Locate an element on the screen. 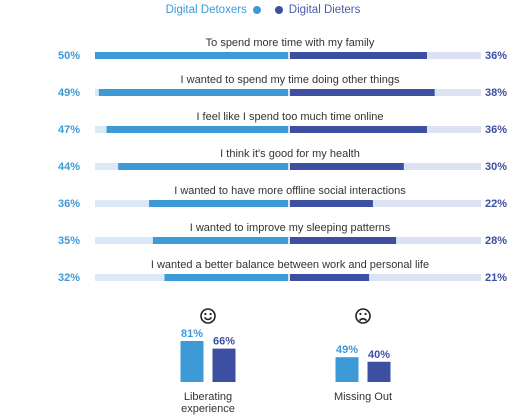 The height and width of the screenshot is (416, 526). happy-face-icon is located at coordinates (208, 316).